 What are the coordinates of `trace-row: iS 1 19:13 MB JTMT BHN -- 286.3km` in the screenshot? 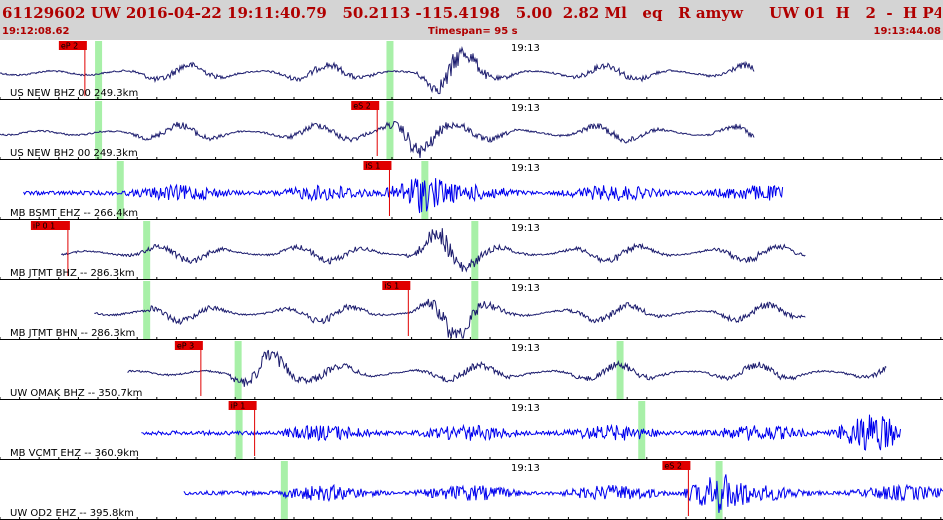 It's located at (471, 310).